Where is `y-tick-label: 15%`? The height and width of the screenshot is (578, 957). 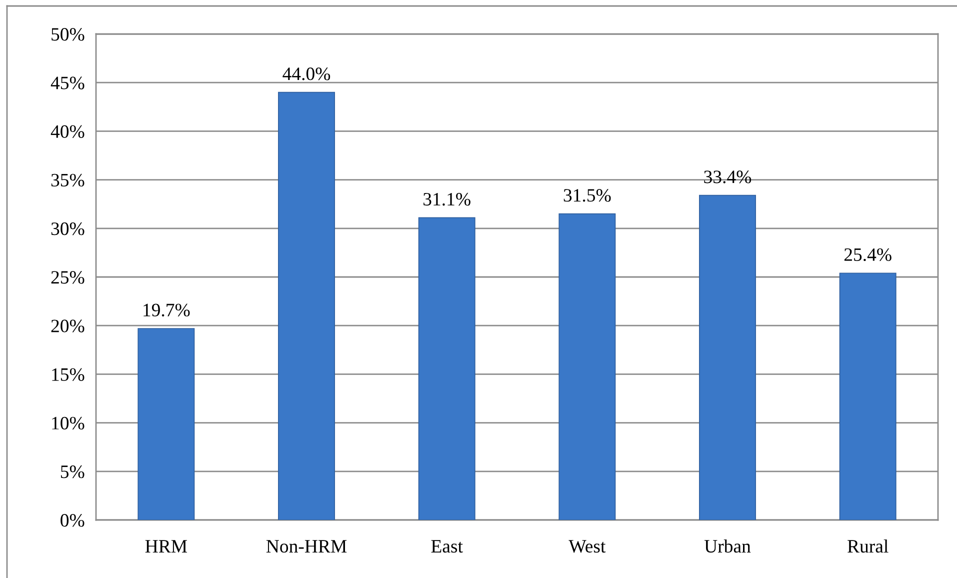 y-tick-label: 15% is located at coordinates (68, 374).